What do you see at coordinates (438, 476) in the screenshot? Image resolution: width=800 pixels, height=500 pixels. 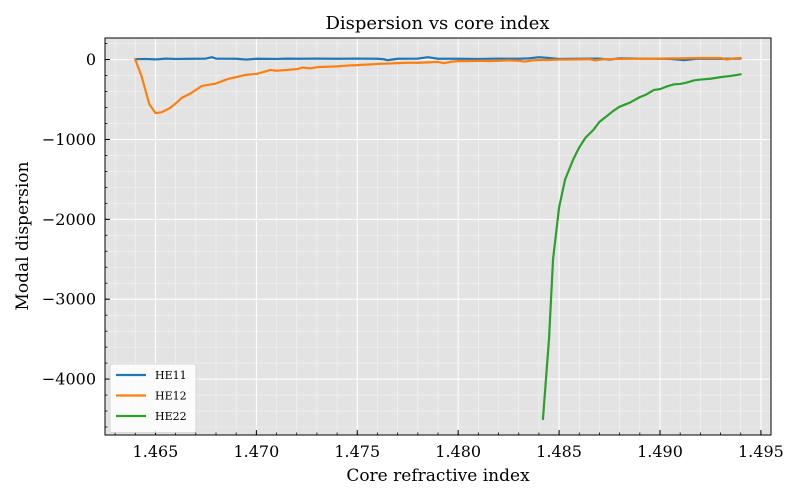 I see `x-axis-label: Core refractive index` at bounding box center [438, 476].